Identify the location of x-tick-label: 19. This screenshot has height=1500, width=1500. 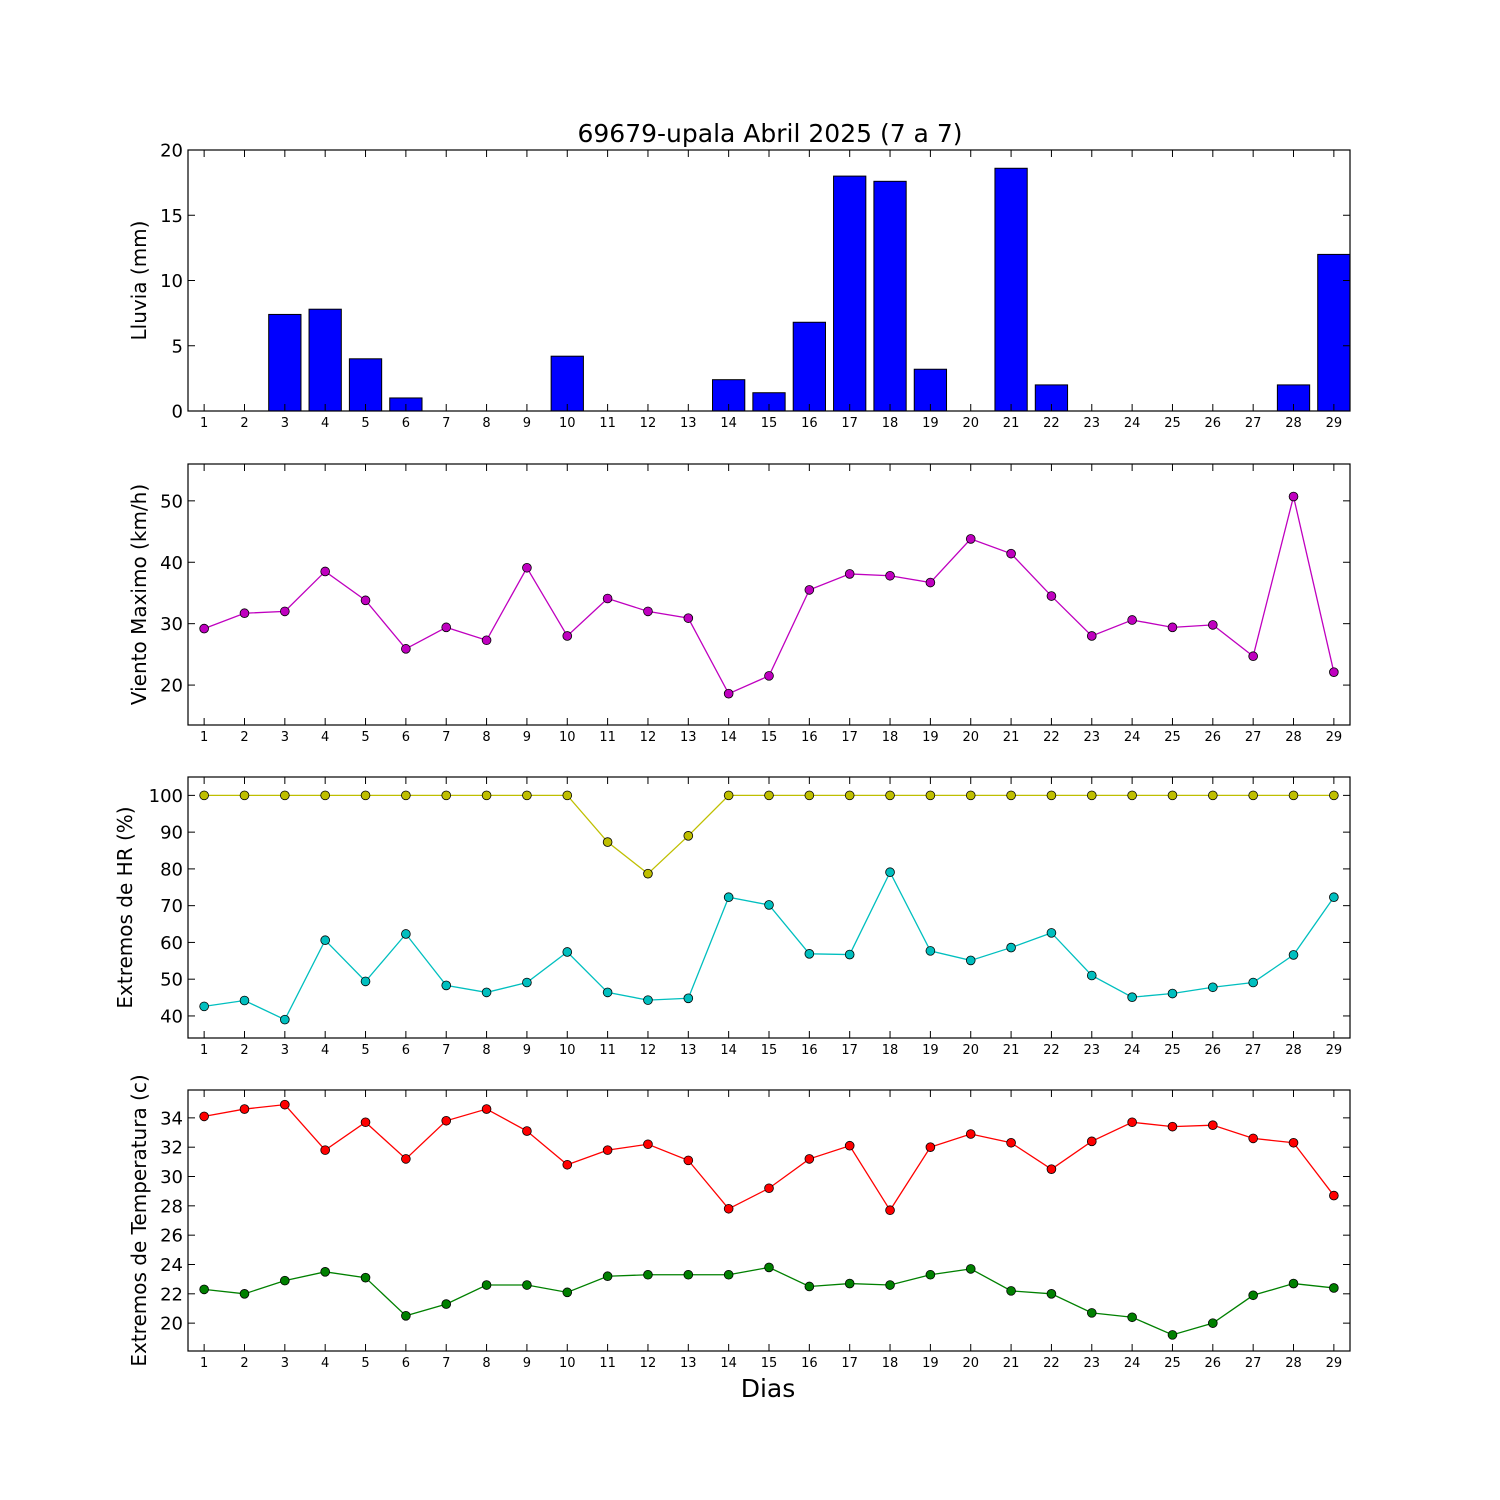
(930, 1050).